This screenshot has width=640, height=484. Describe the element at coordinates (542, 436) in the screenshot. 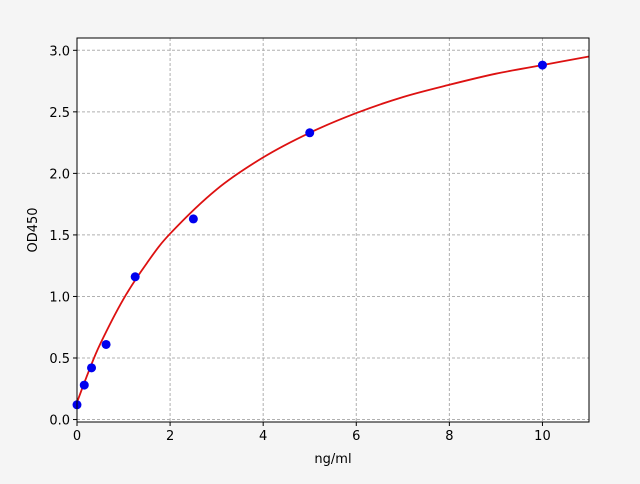

I see `x-tick-label: 10` at that location.